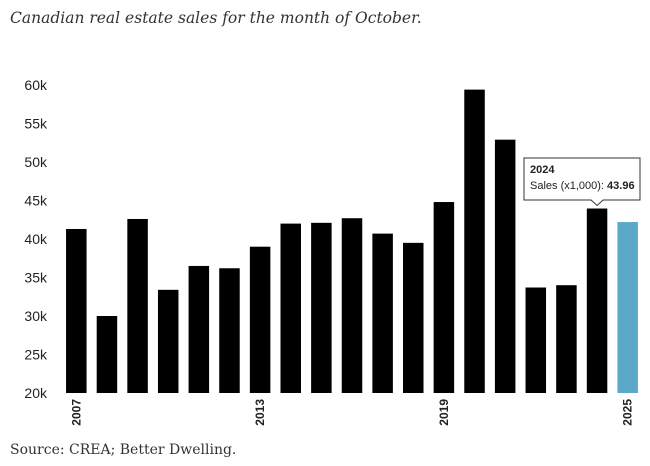  I want to click on bar-2010, so click(168, 341).